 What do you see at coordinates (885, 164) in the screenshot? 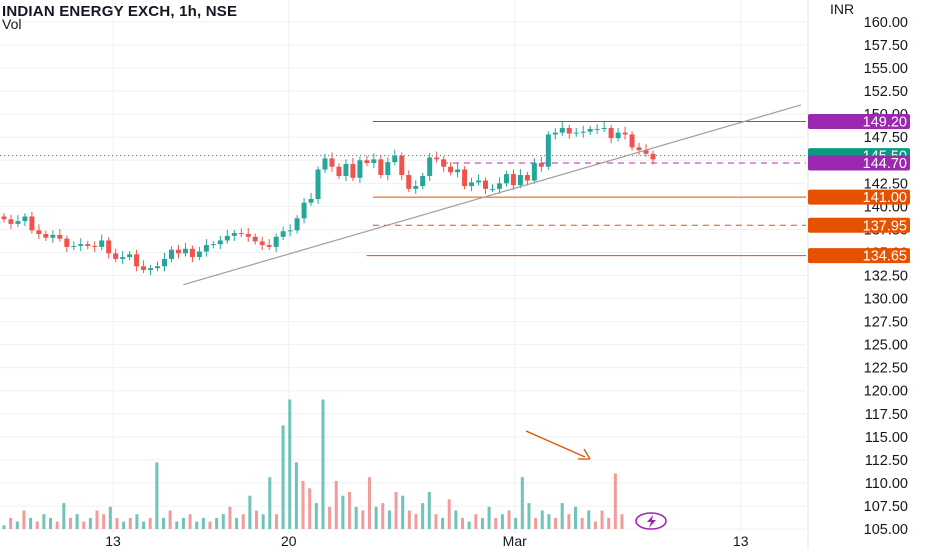
I see `price-tag-label: 144.70` at bounding box center [885, 164].